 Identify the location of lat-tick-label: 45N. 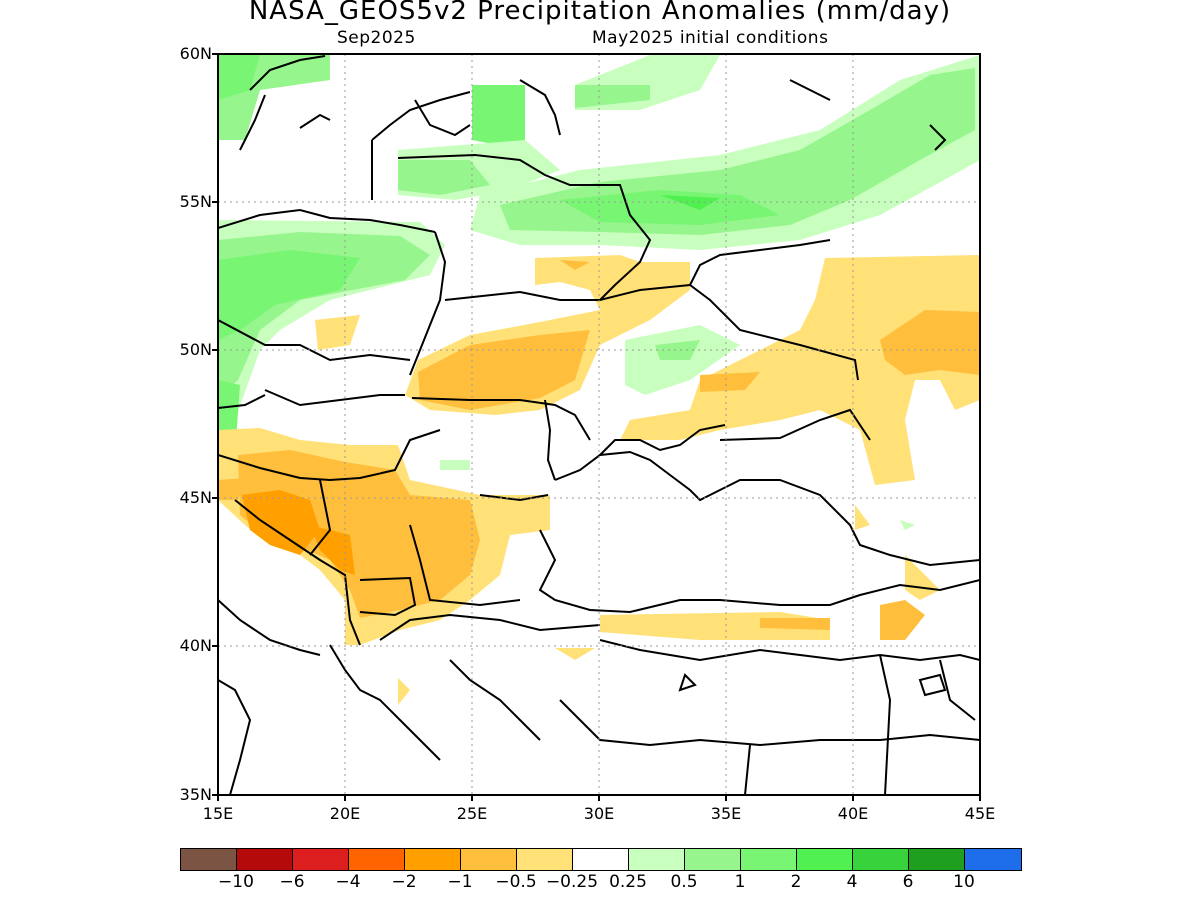
(195, 497).